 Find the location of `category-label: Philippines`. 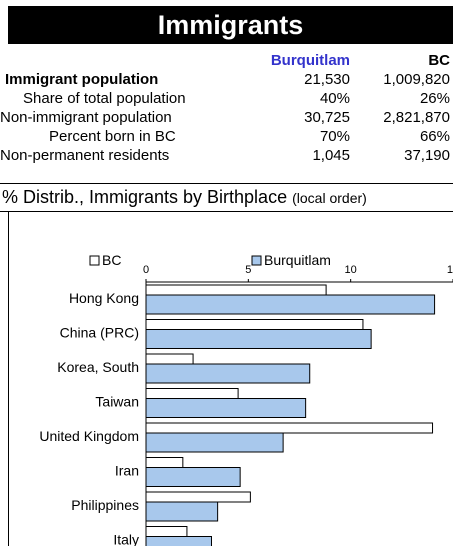

category-label: Philippines is located at coordinates (105, 505).